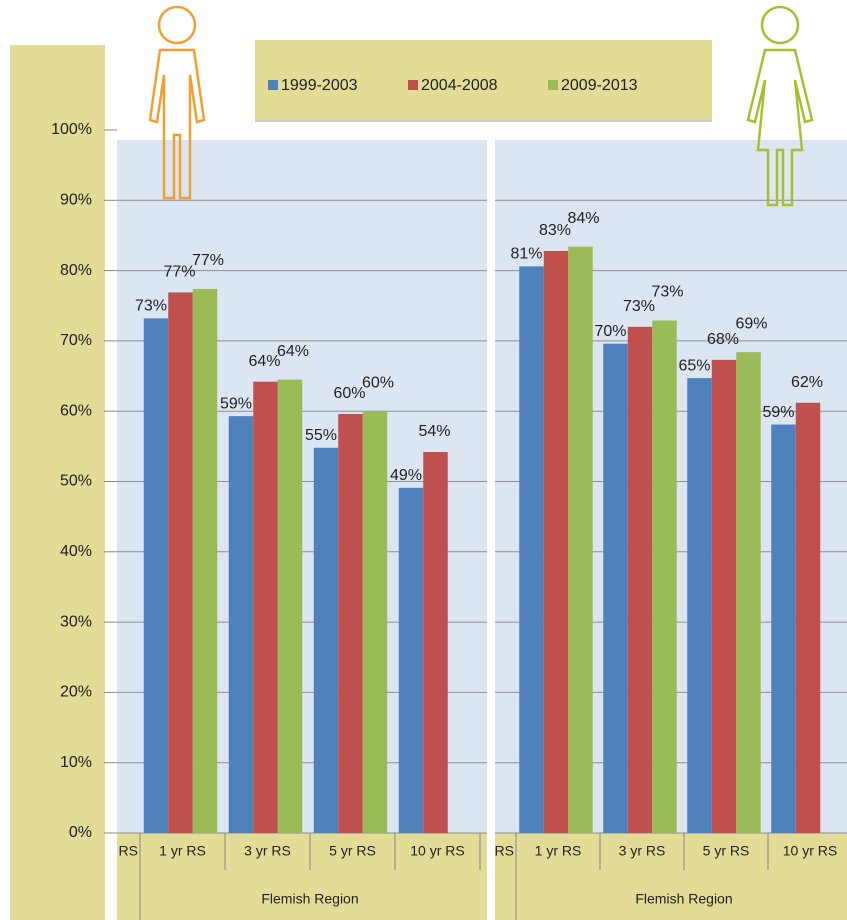 The width and height of the screenshot is (847, 920). I want to click on axis-strip, so click(57, 482).